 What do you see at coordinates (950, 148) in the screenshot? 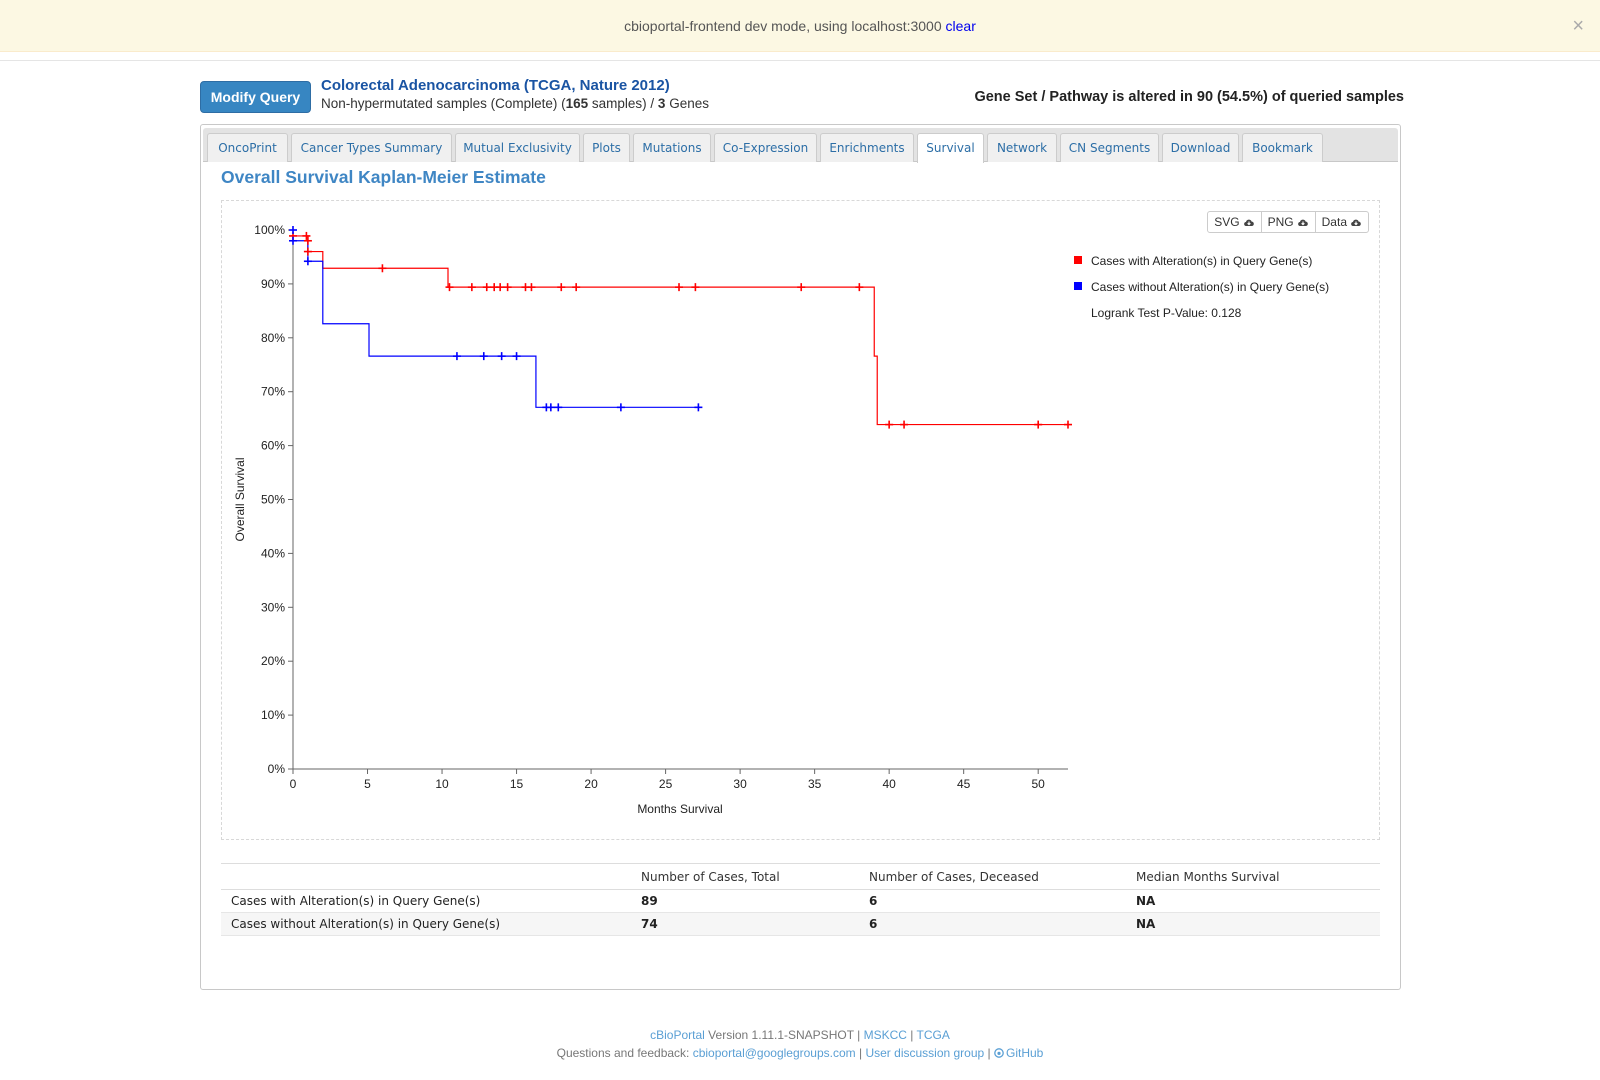
I see `tab-survival: Survival` at bounding box center [950, 148].